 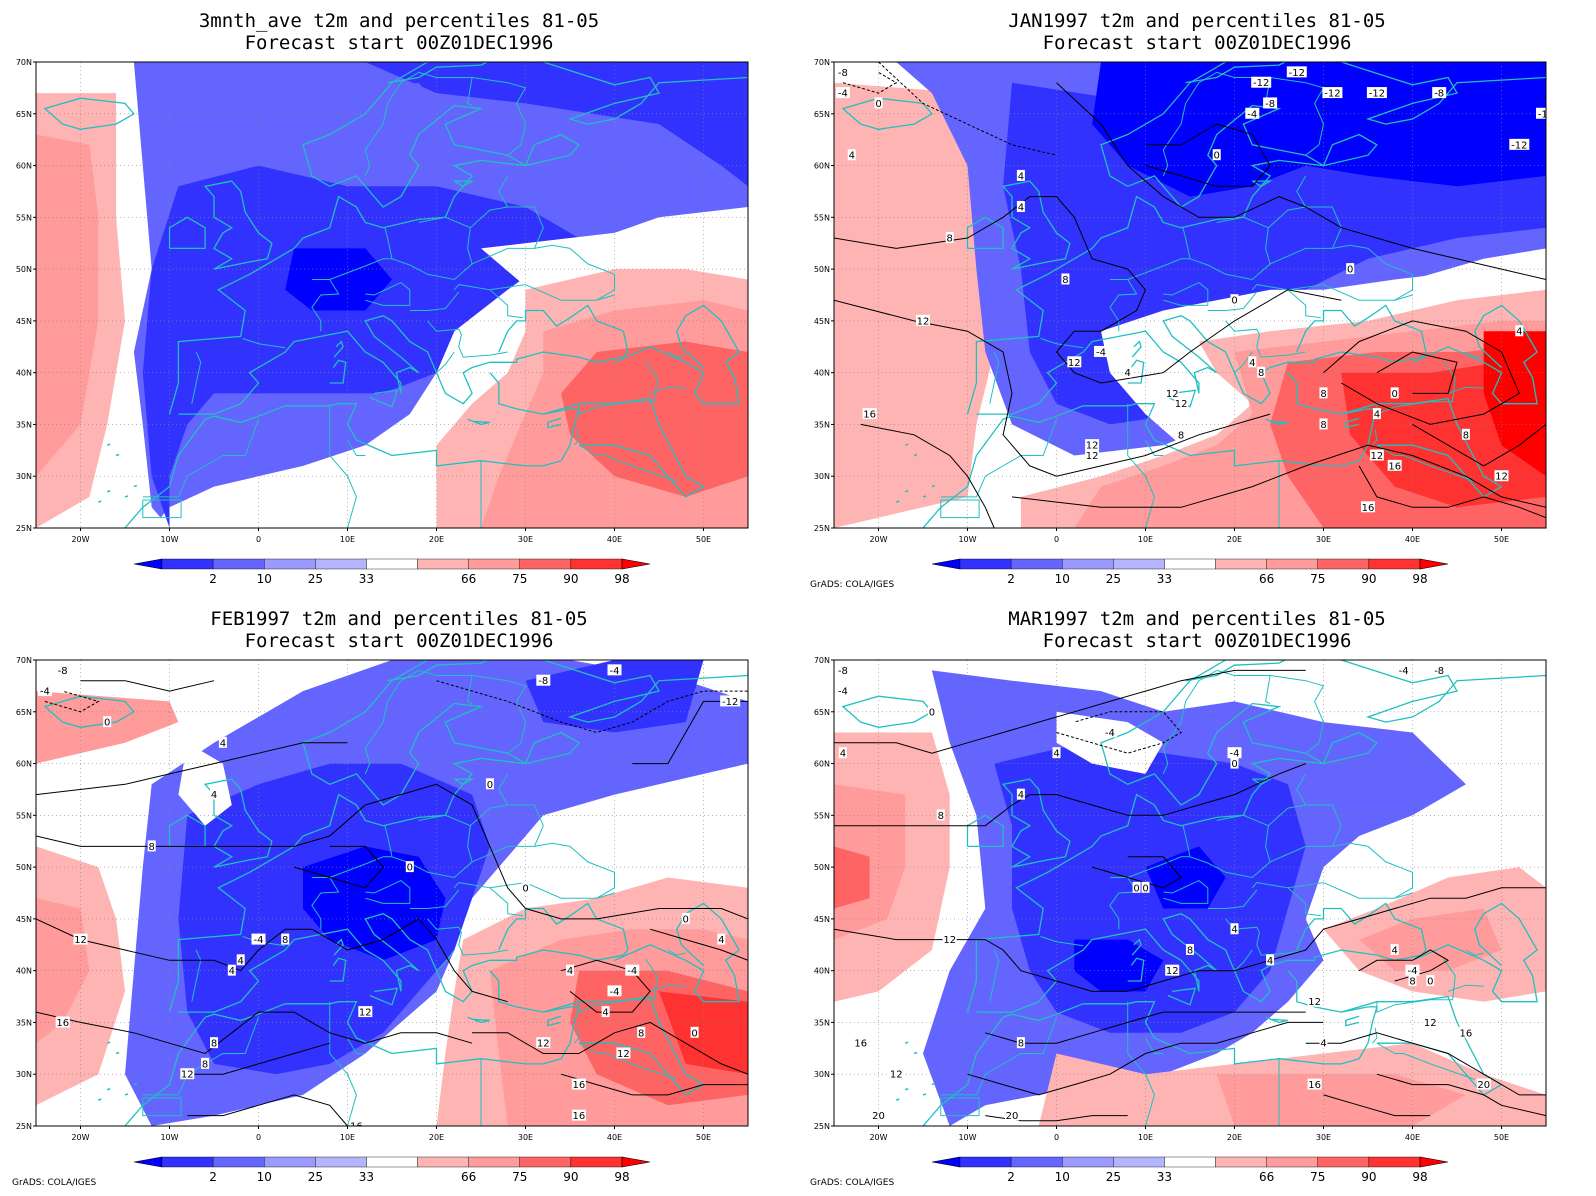 What do you see at coordinates (1483, 1085) in the screenshot?
I see `contour-label: 20` at bounding box center [1483, 1085].